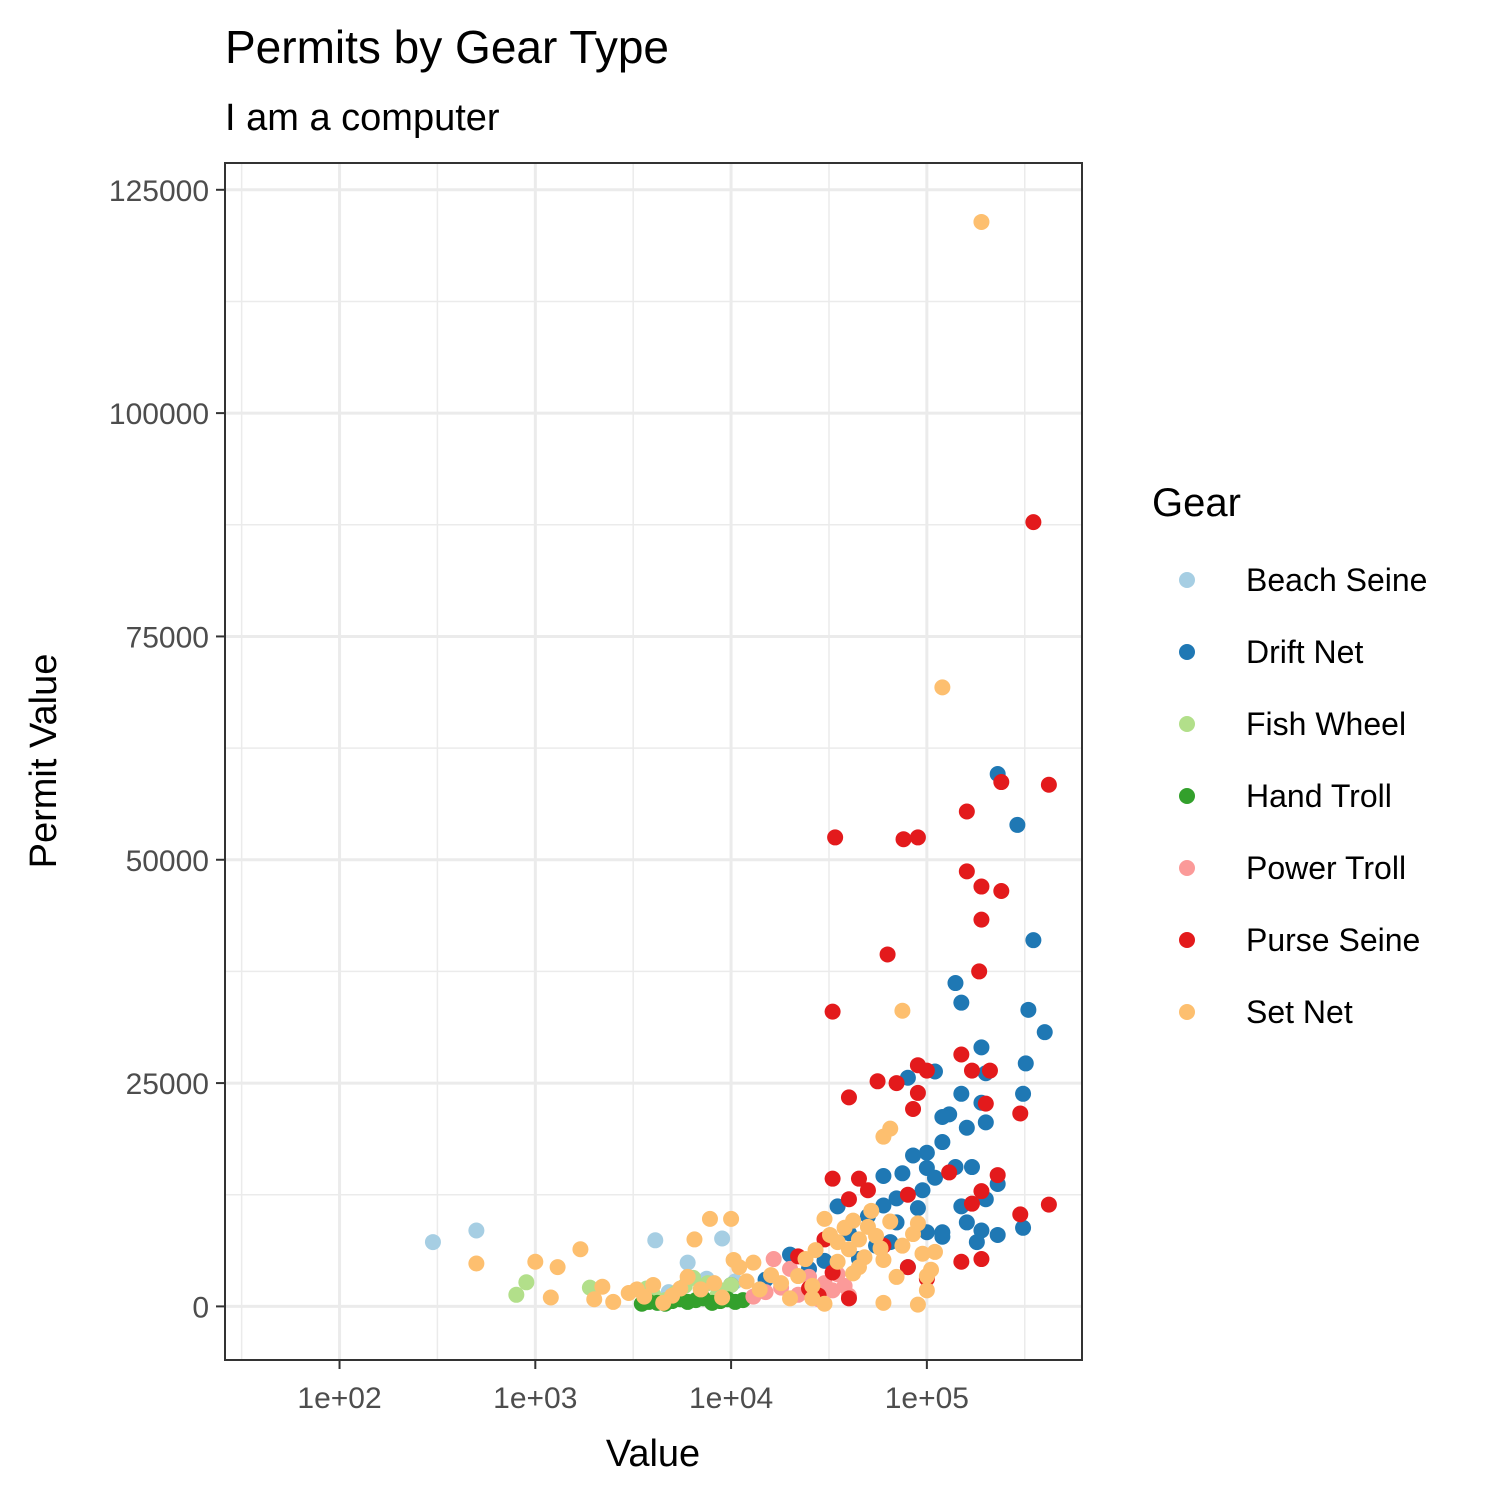  What do you see at coordinates (44, 761) in the screenshot?
I see `y-axis-title: Permit Value` at bounding box center [44, 761].